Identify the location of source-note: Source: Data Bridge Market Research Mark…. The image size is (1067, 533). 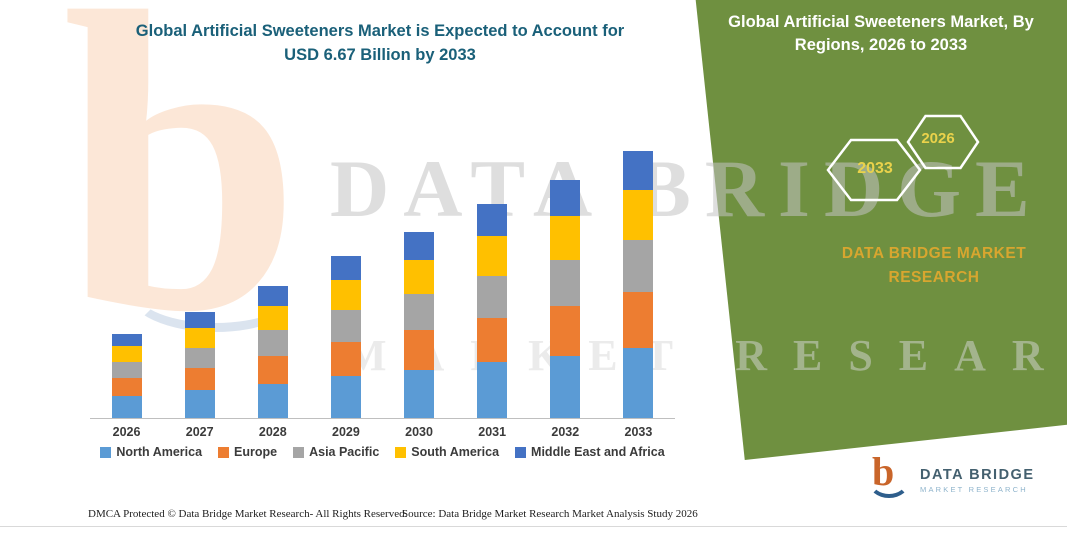
(550, 514).